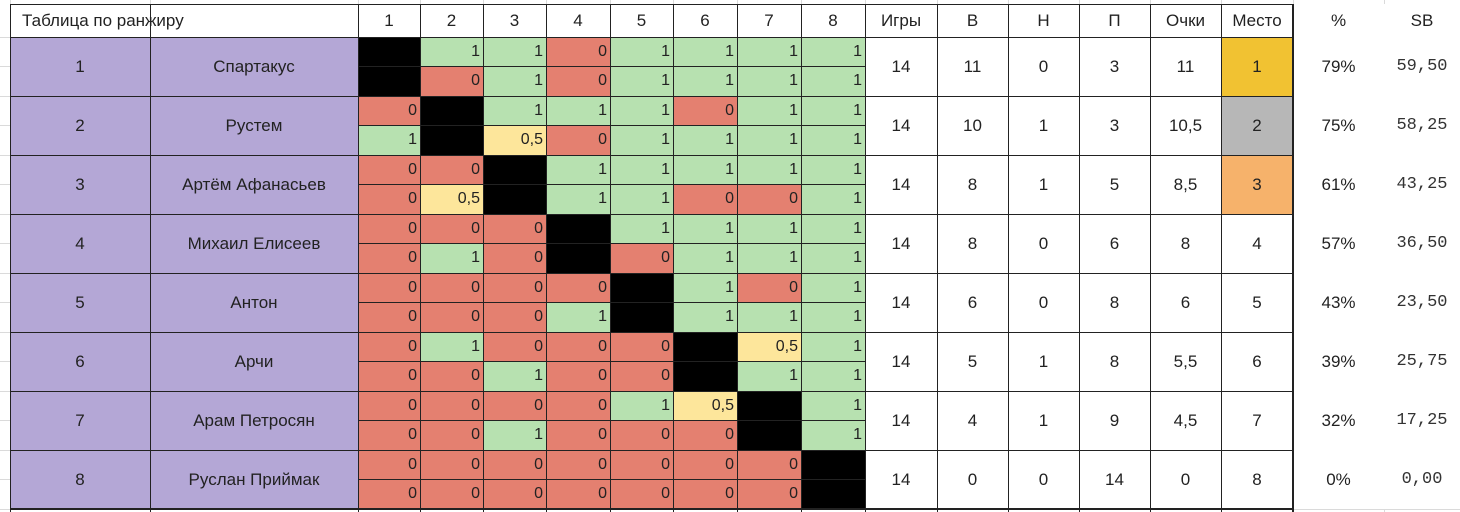  Describe the element at coordinates (184, 20) in the screenshot. I see `table-title: Таблица по ранжиру` at that location.